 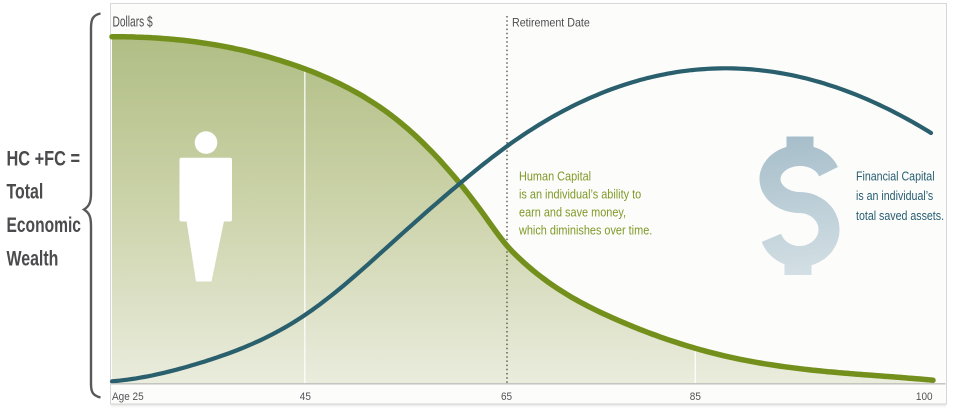 I want to click on svg-text: 45, so click(x=305, y=396).